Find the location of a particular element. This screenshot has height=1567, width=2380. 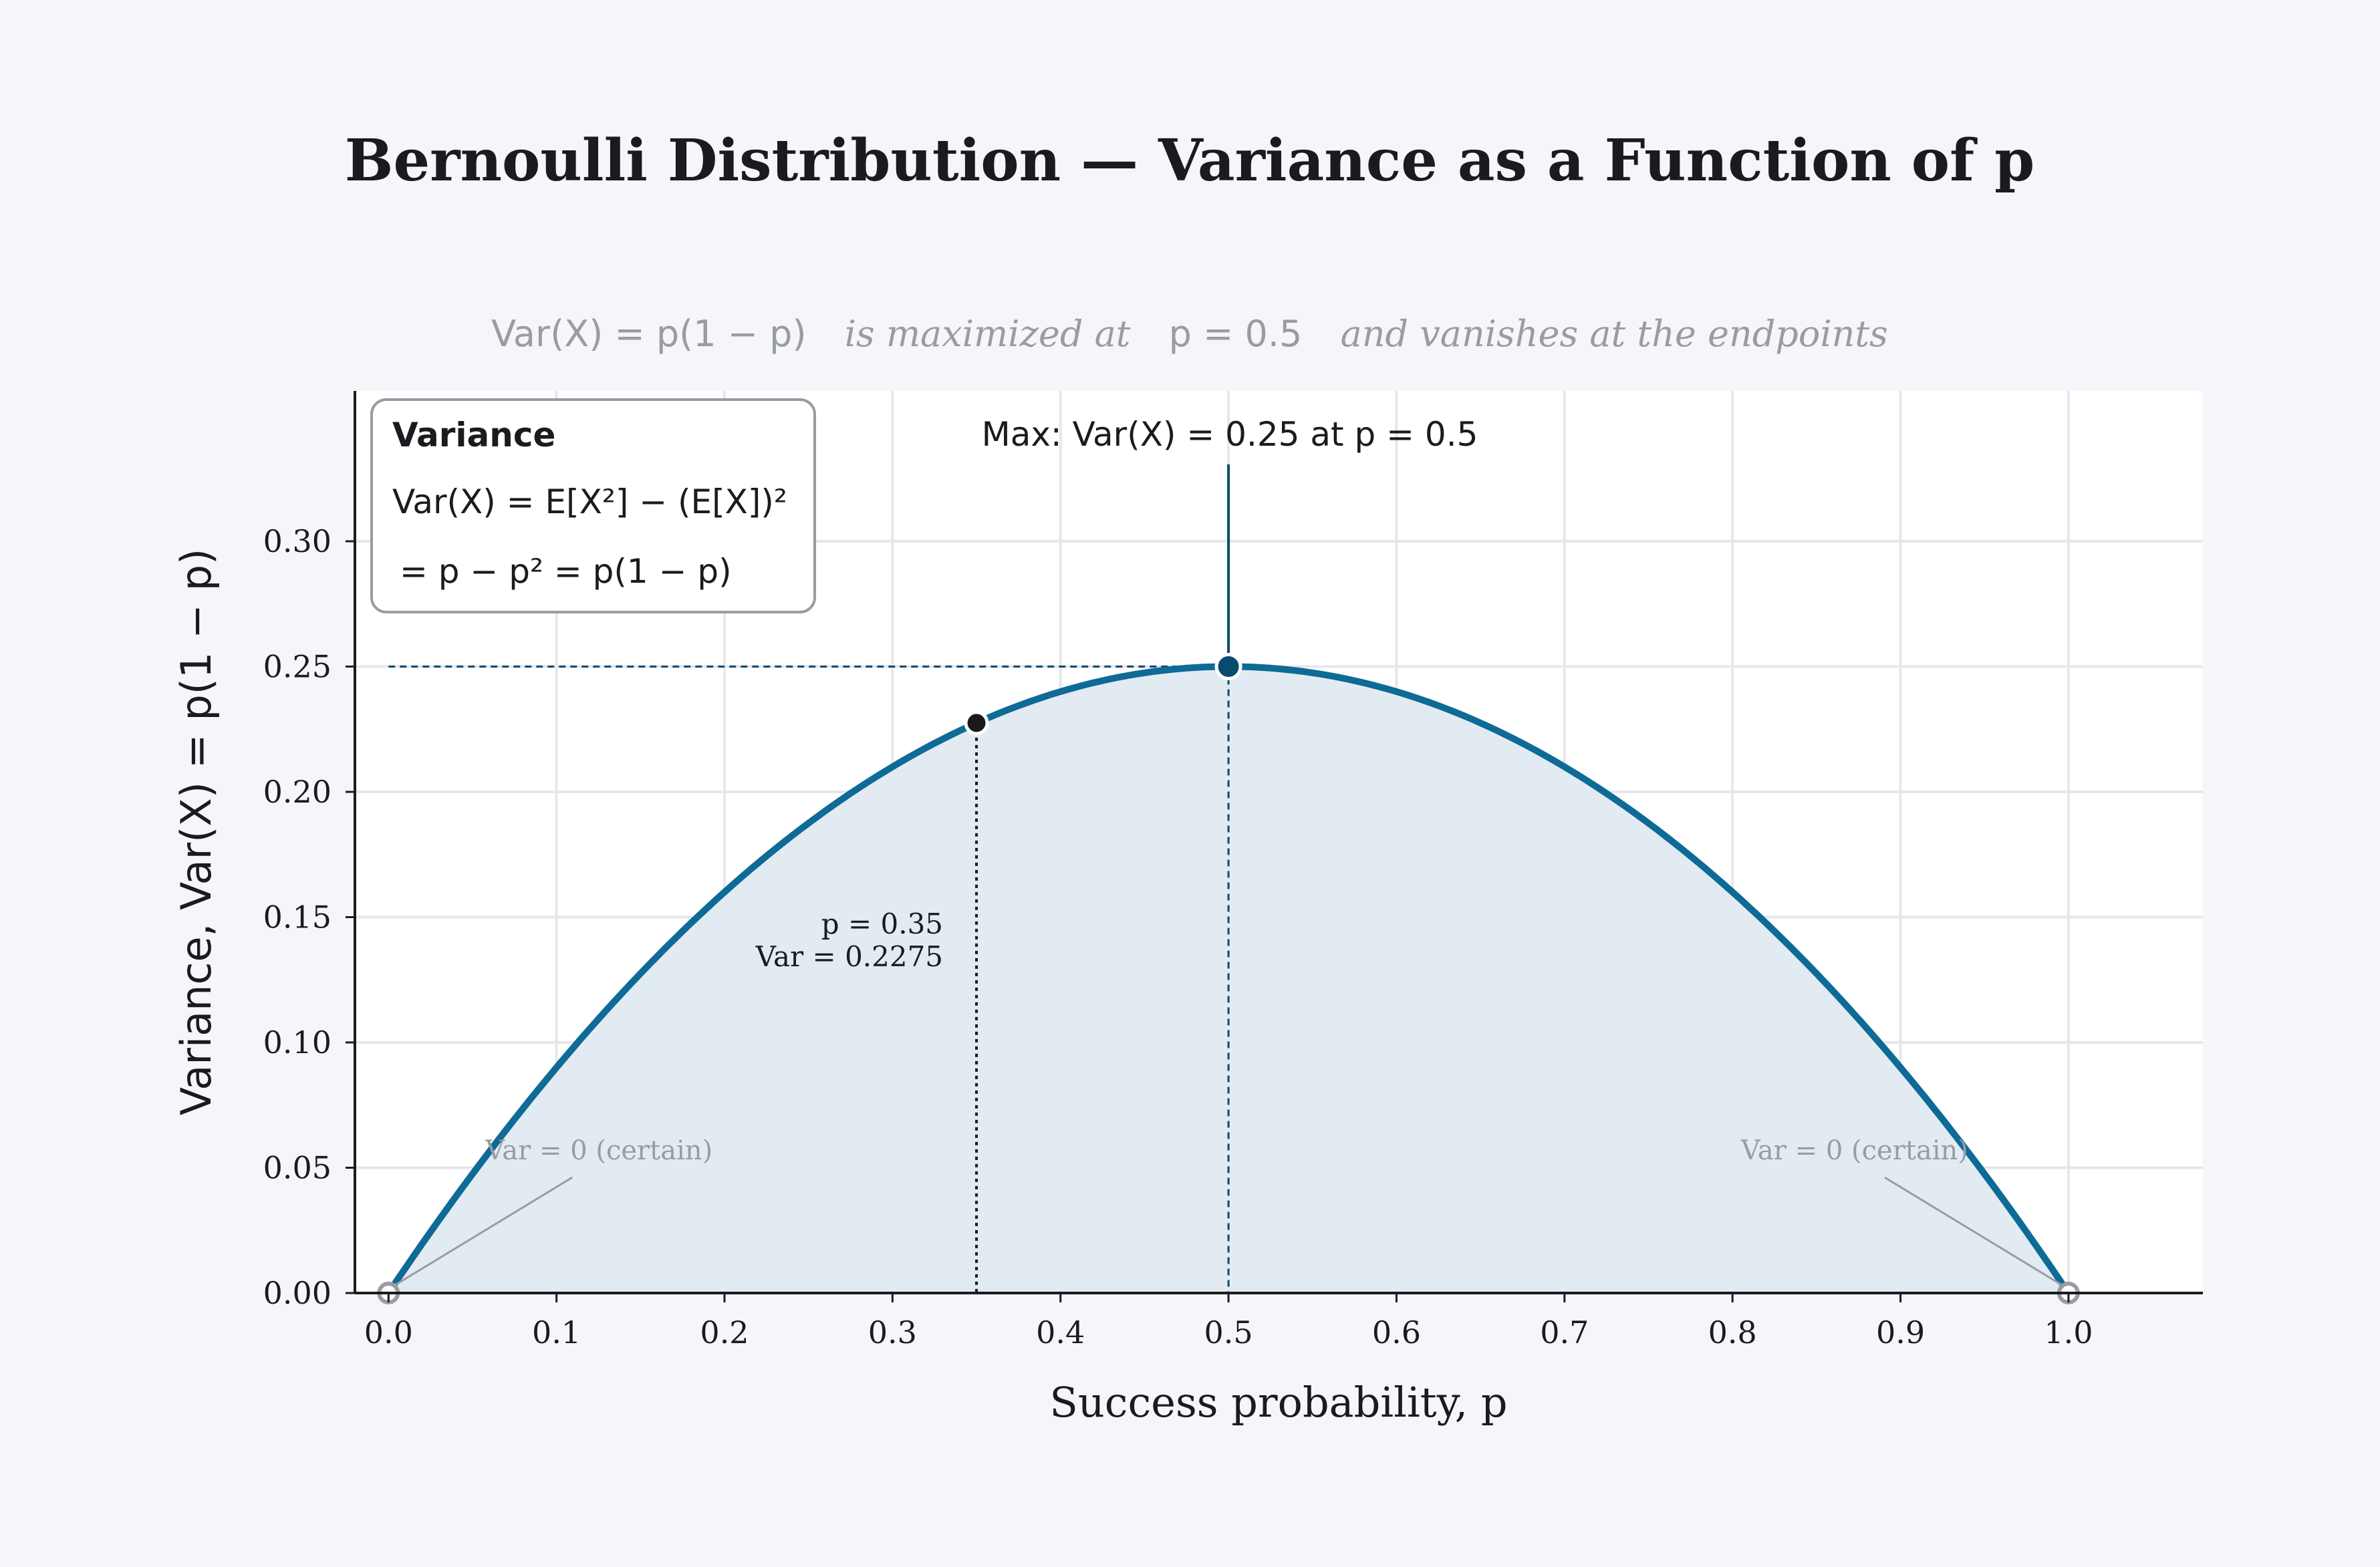

legend-formula-2: = p − p² = p(1 − p) is located at coordinates (566, 572).